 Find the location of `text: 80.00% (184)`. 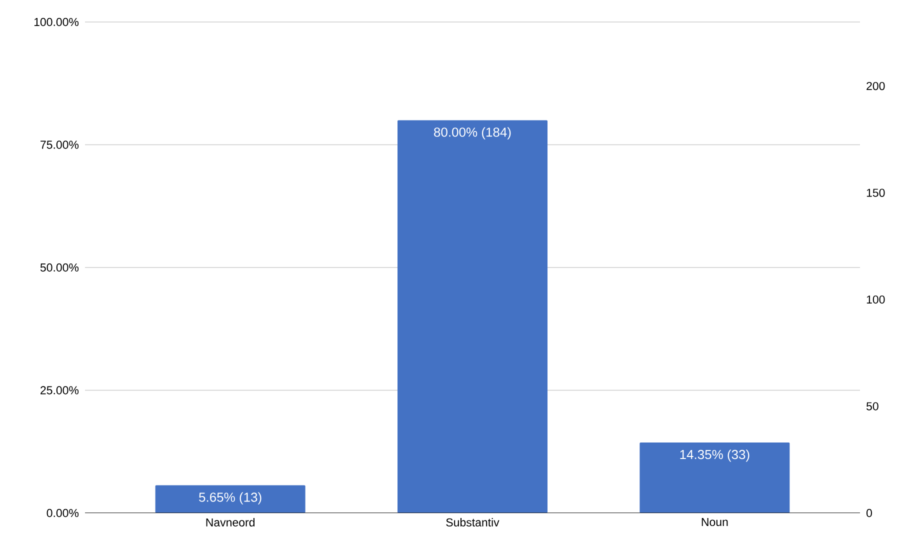

text: 80.00% (184) is located at coordinates (472, 133).